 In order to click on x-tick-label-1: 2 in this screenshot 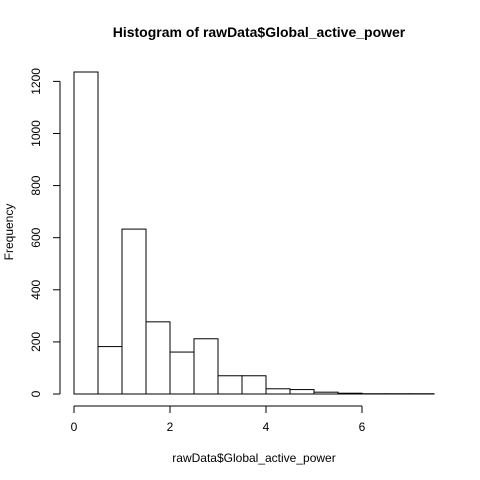, I will do `click(170, 427)`.